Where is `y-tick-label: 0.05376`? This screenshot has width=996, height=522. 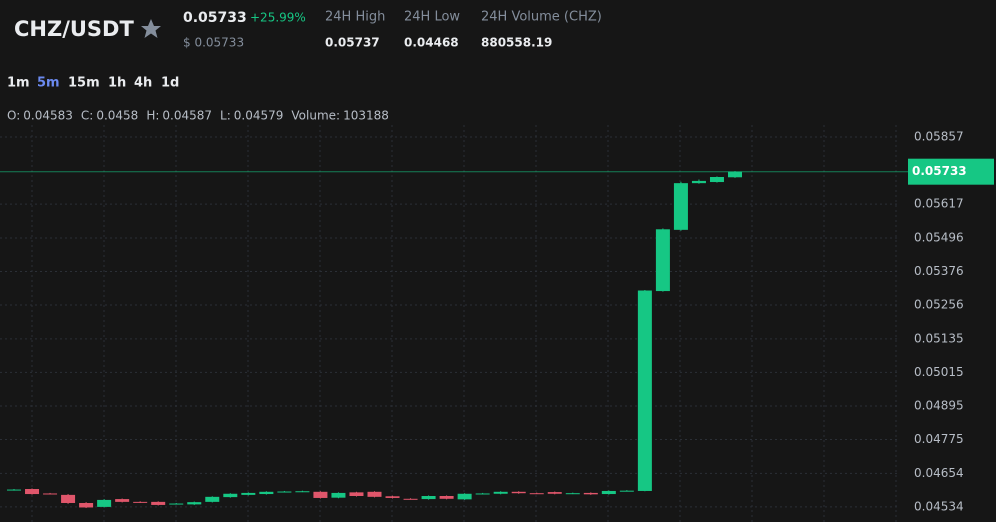
y-tick-label: 0.05376 is located at coordinates (939, 271).